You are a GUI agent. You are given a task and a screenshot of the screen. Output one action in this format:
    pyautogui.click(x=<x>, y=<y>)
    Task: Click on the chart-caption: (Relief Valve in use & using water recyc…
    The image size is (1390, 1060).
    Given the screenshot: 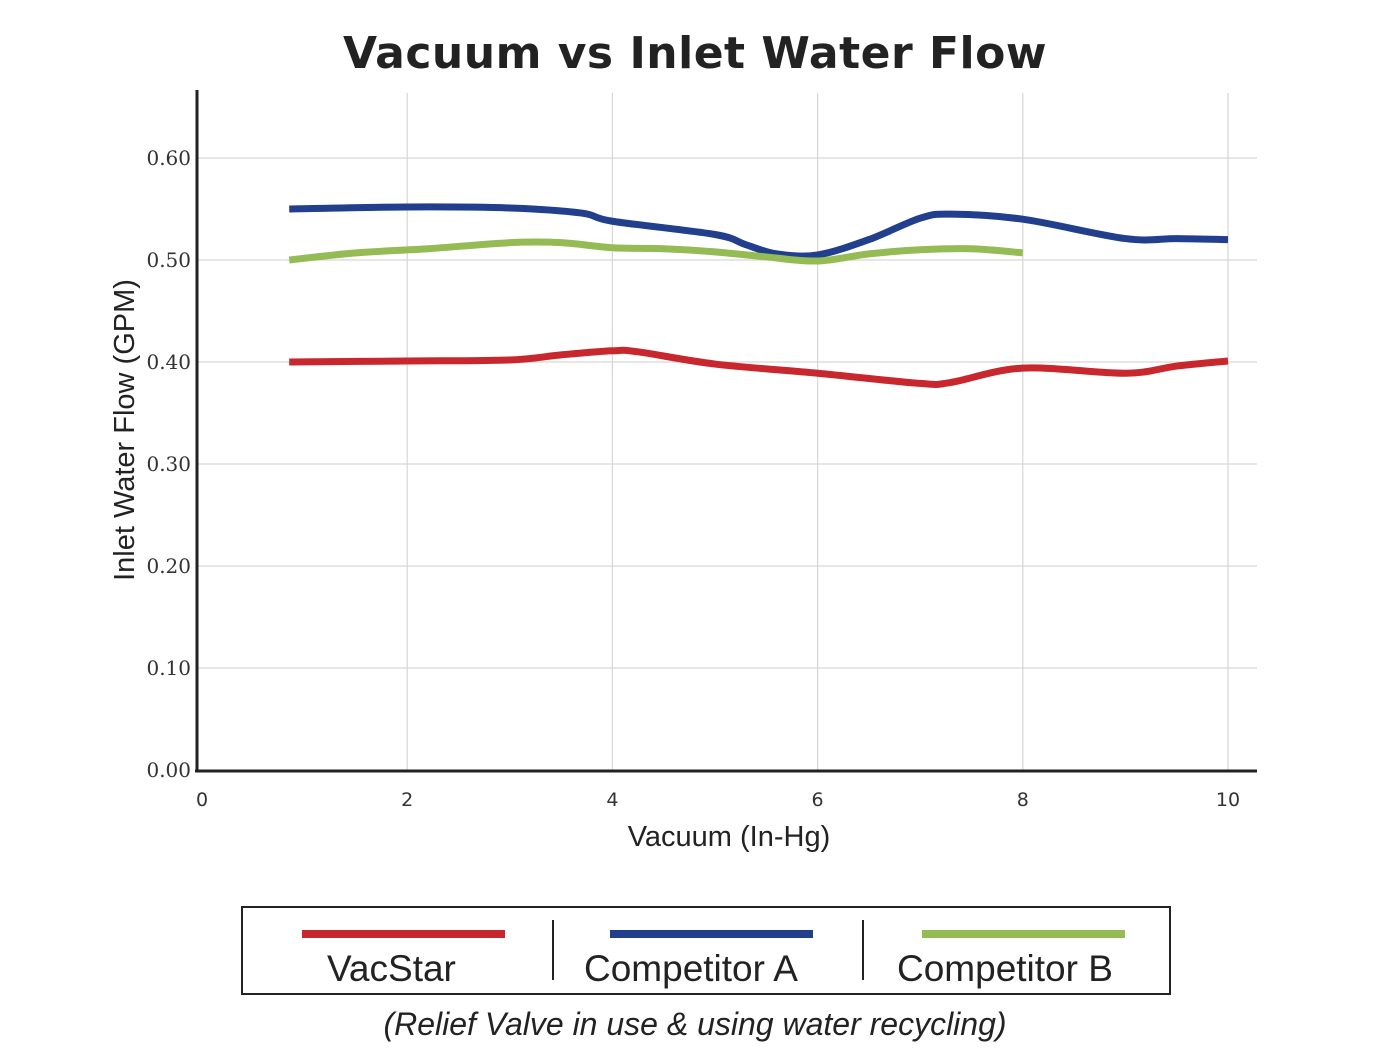 What is the action you would take?
    pyautogui.click(x=695, y=1024)
    